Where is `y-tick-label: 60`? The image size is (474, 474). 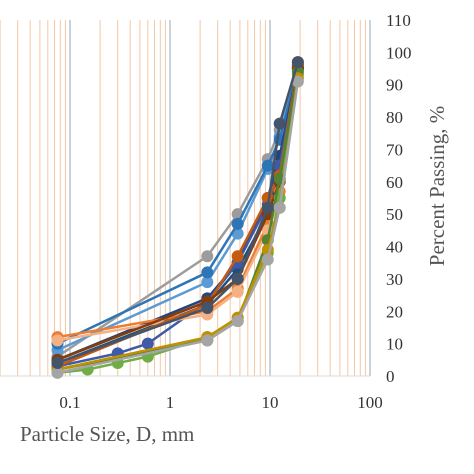
y-tick-label: 60 is located at coordinates (394, 182).